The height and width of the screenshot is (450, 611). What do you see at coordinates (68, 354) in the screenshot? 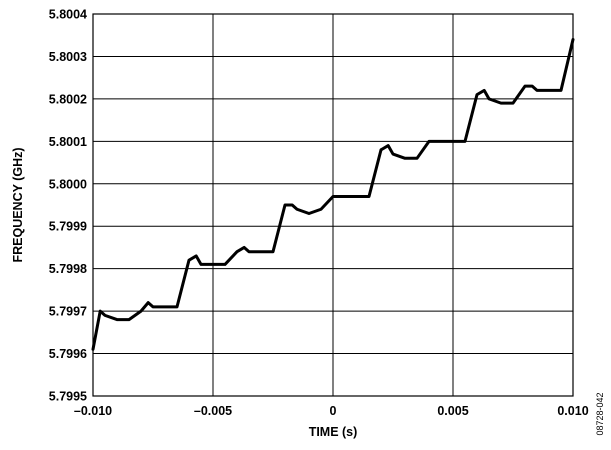
I see `y-tick-label: 5.7996` at bounding box center [68, 354].